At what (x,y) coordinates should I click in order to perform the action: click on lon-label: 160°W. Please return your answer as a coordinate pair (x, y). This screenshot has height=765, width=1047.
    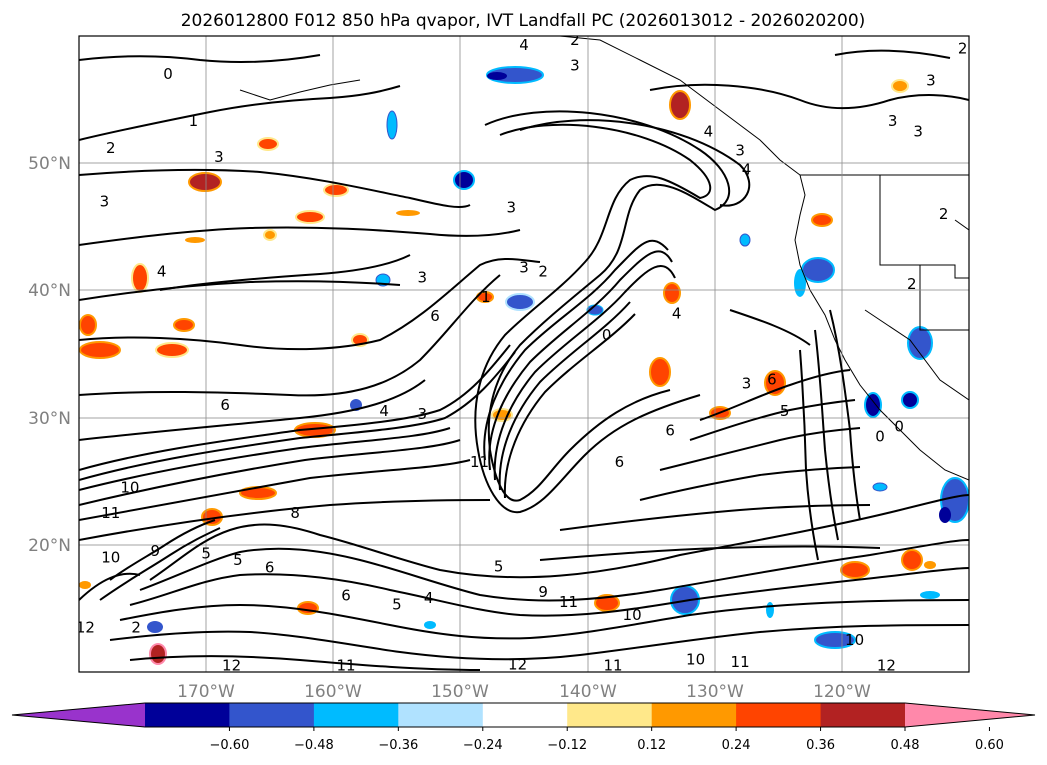
    Looking at the image, I should click on (333, 692).